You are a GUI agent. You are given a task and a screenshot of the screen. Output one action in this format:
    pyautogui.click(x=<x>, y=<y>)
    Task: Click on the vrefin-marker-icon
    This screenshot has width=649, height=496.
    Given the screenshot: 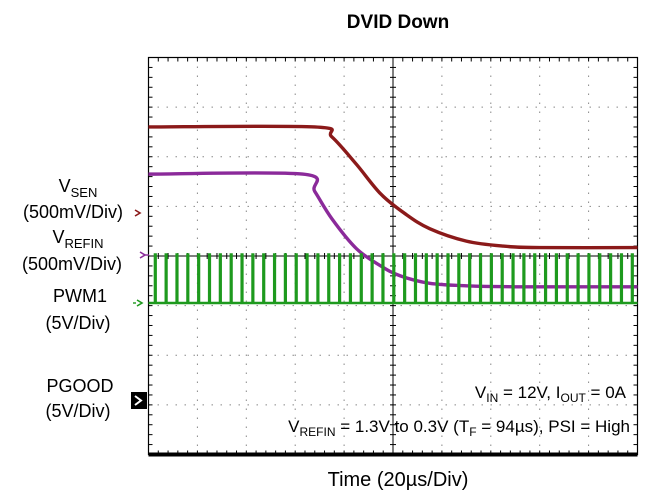 What is the action you would take?
    pyautogui.click(x=144, y=255)
    